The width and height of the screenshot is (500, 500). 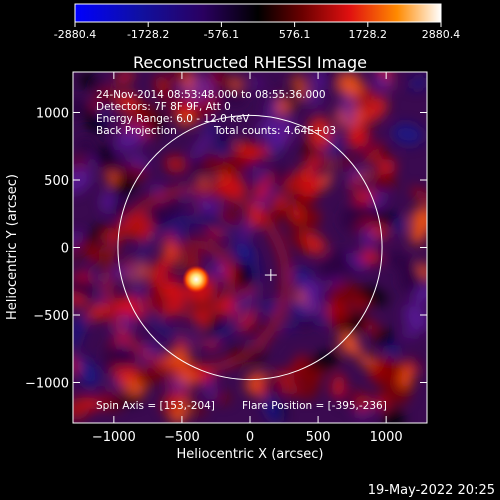 What do you see at coordinates (318, 437) in the screenshot?
I see `x-tick-label: 500` at bounding box center [318, 437].